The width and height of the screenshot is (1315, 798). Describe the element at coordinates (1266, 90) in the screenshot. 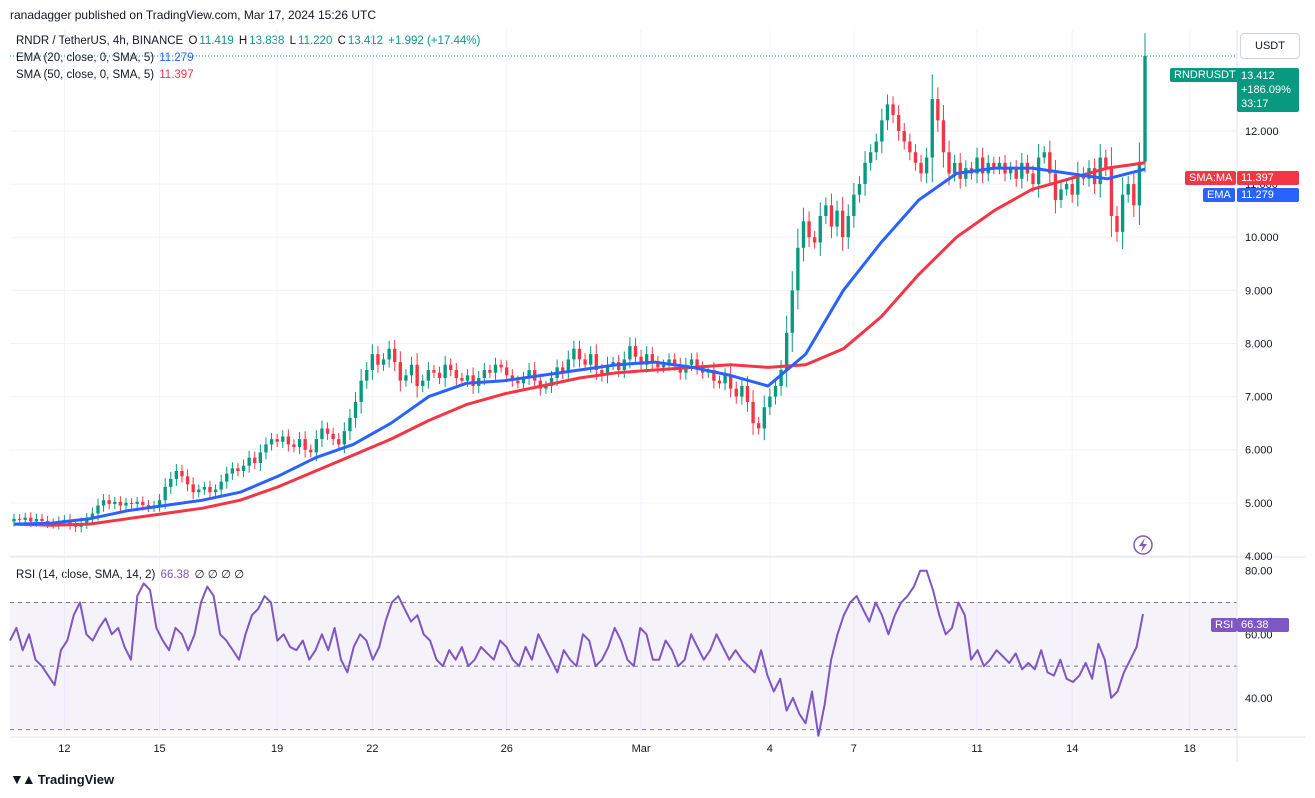

I see `last-change: +186.09%` at that location.